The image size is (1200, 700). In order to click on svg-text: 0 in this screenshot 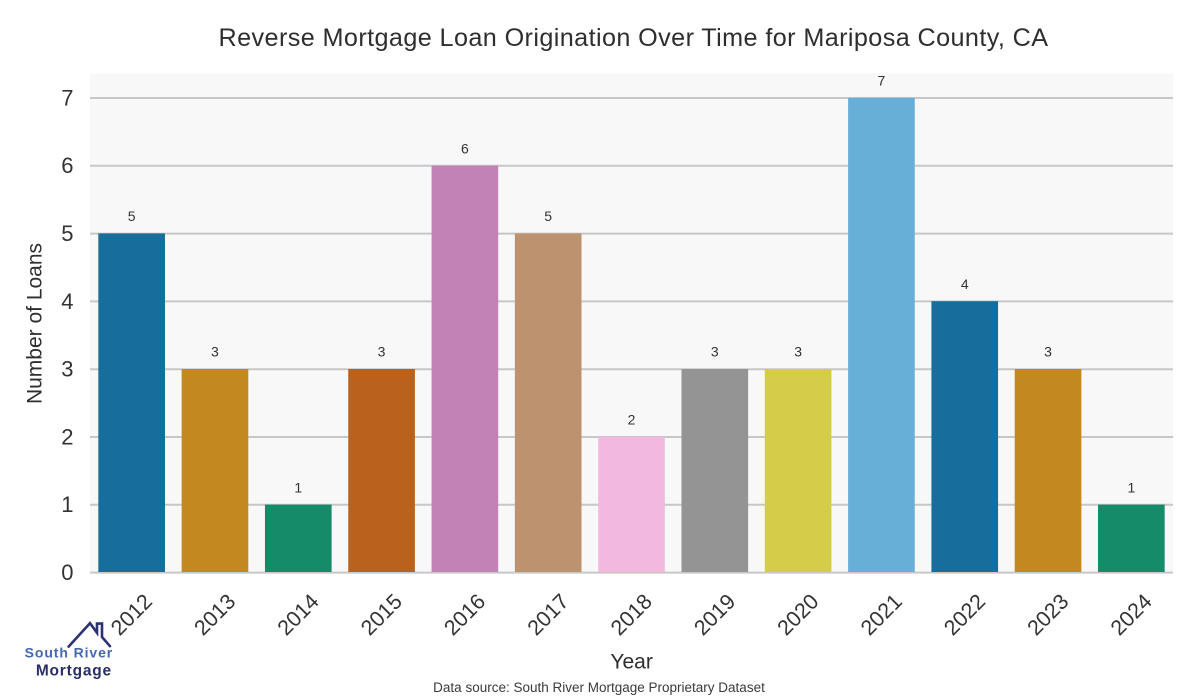, I will do `click(67, 572)`.